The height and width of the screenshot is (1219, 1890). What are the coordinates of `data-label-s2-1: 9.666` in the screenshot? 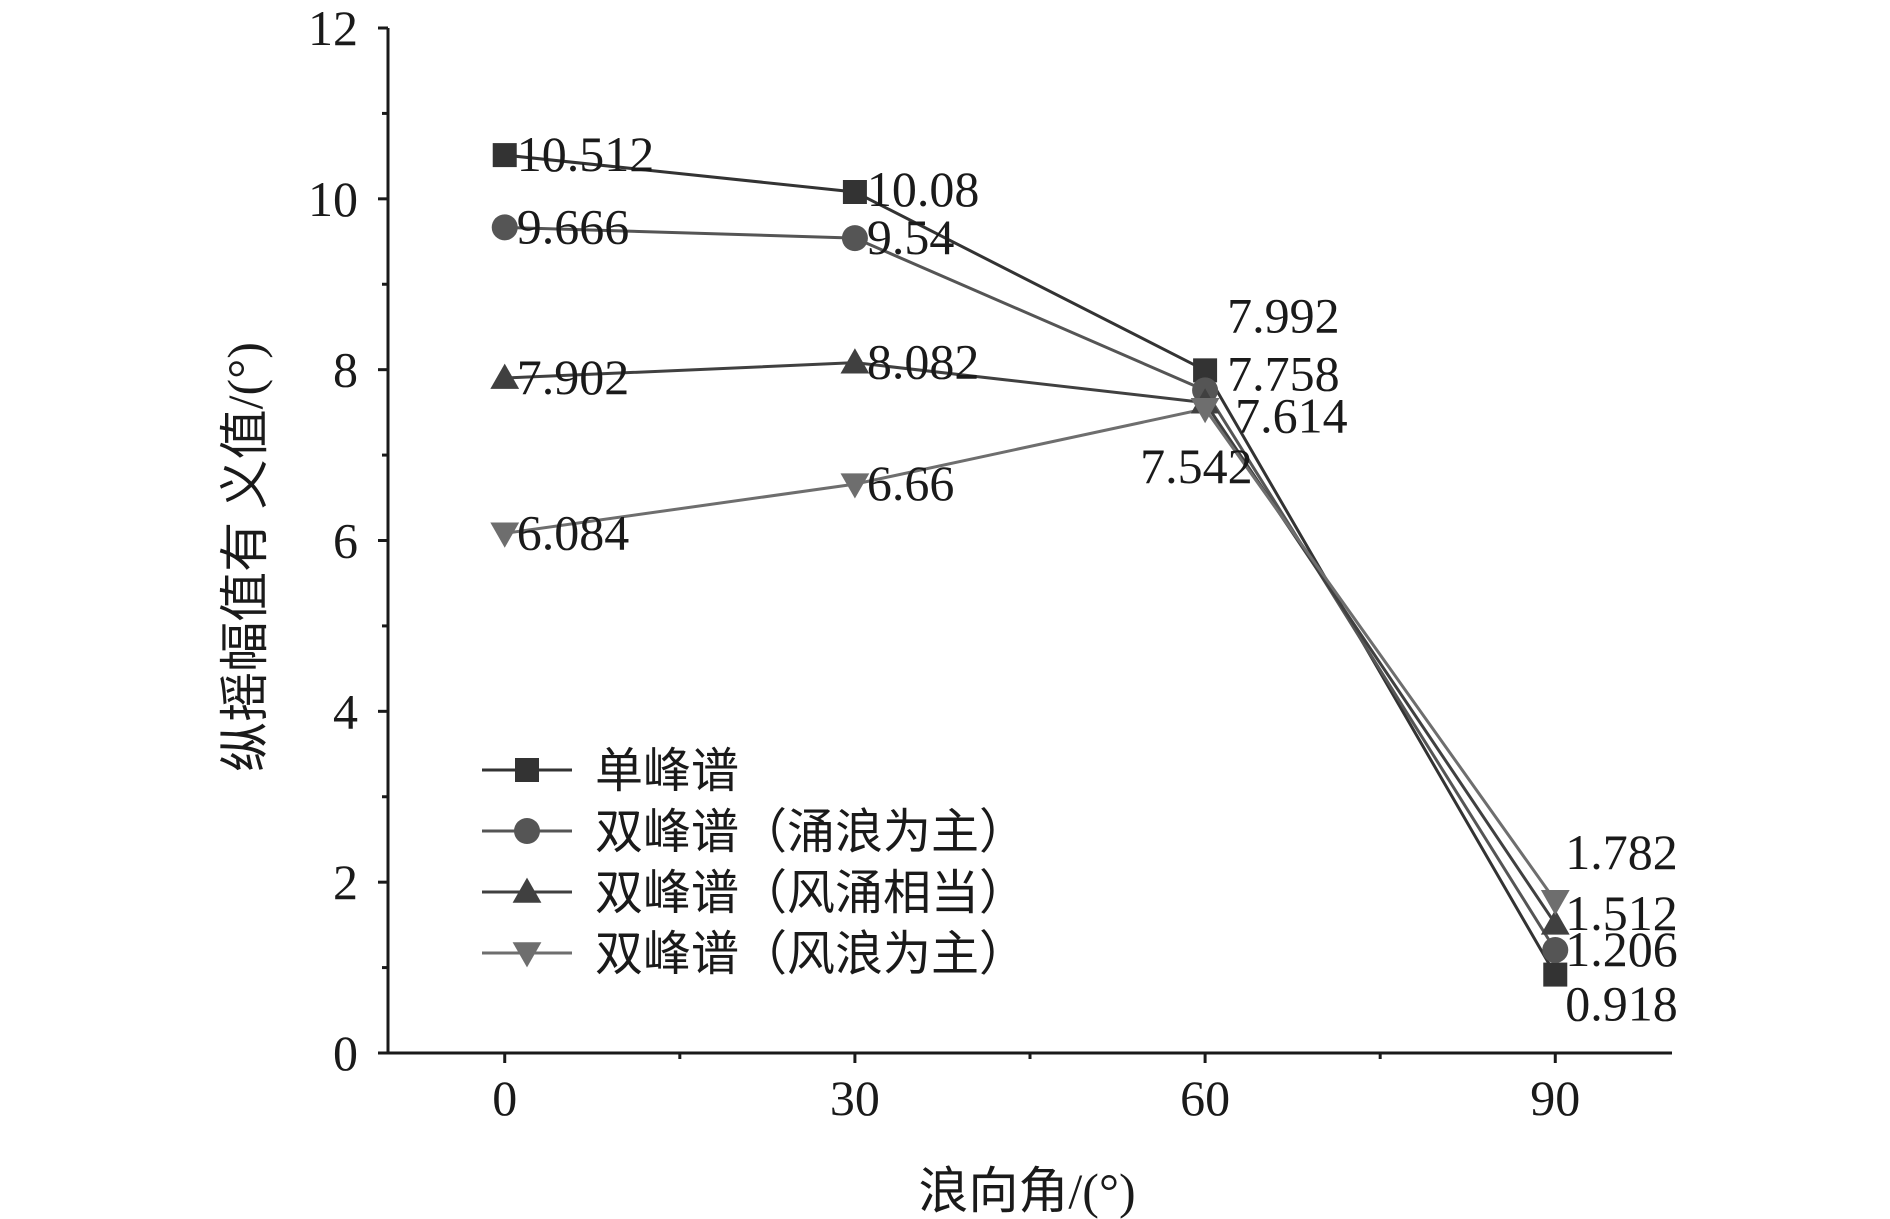 It's located at (573, 226).